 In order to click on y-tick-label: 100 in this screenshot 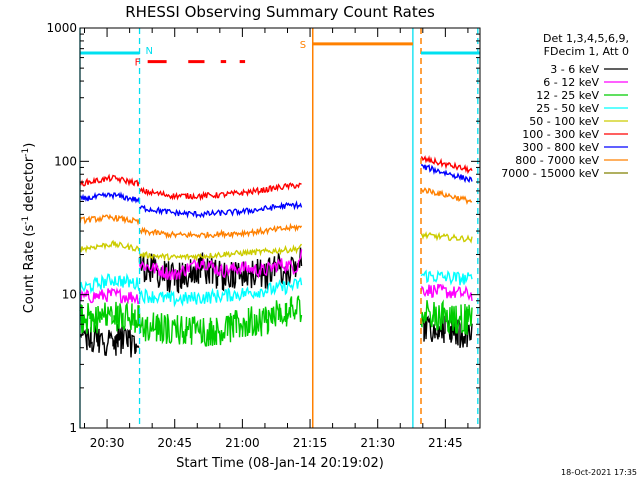, I will do `click(65, 161)`.